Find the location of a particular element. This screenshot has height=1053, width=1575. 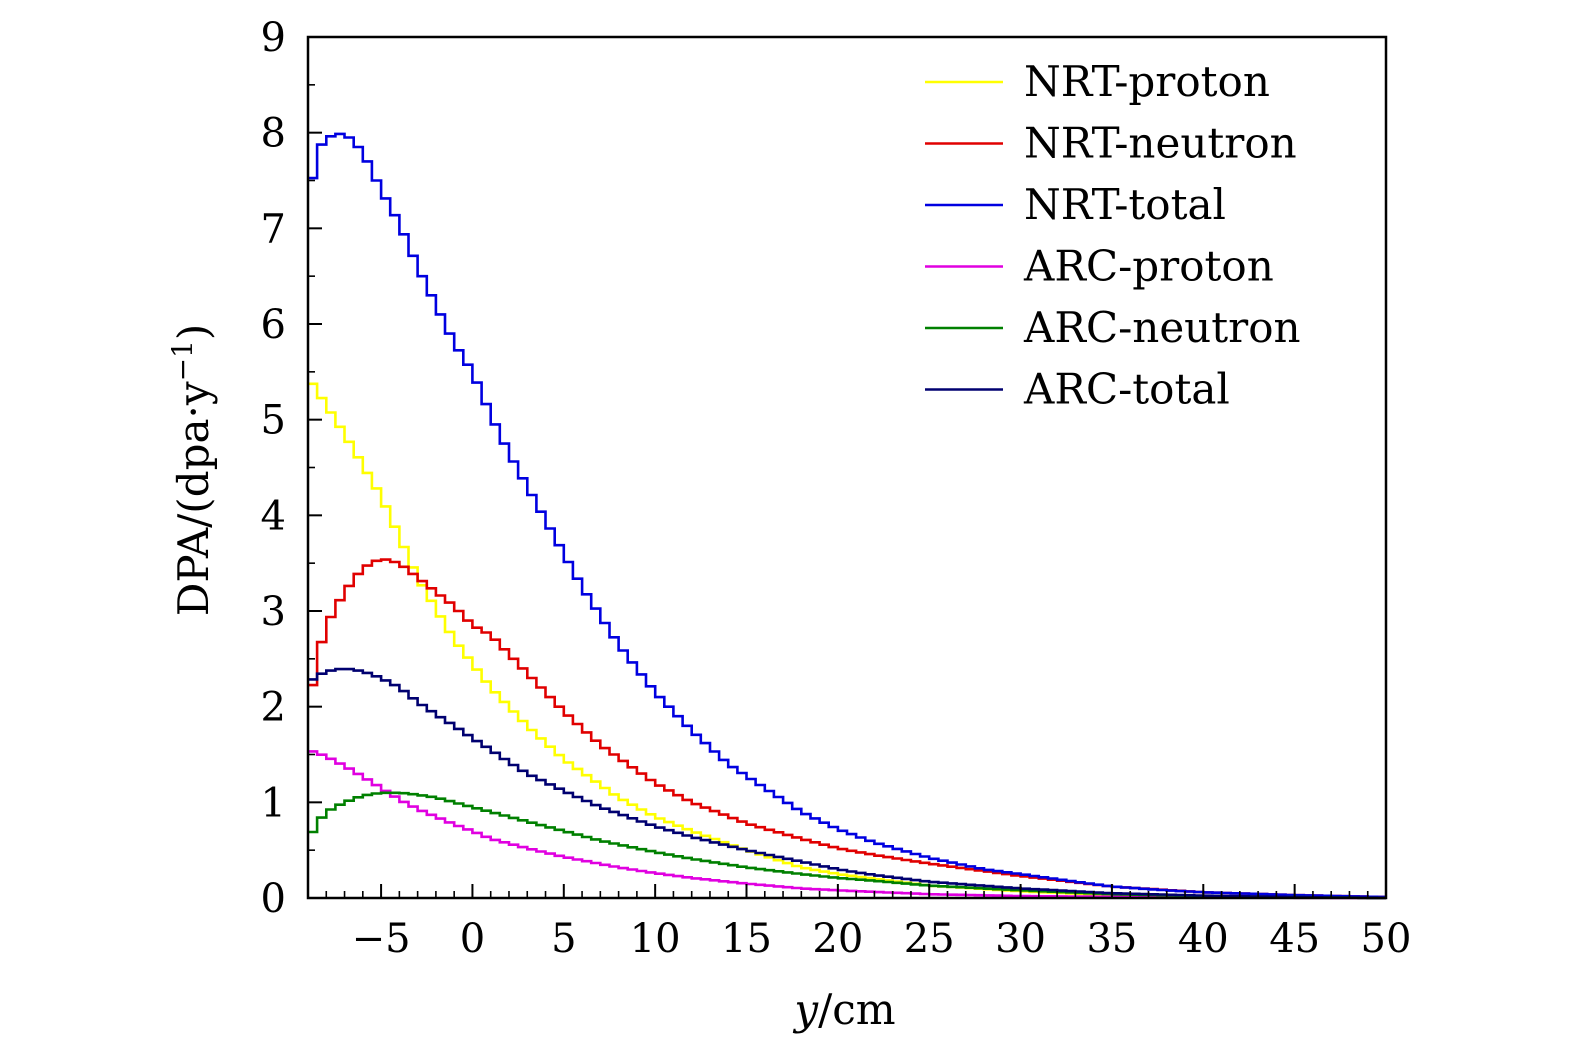

y-tick-label: 8 is located at coordinates (273, 134).